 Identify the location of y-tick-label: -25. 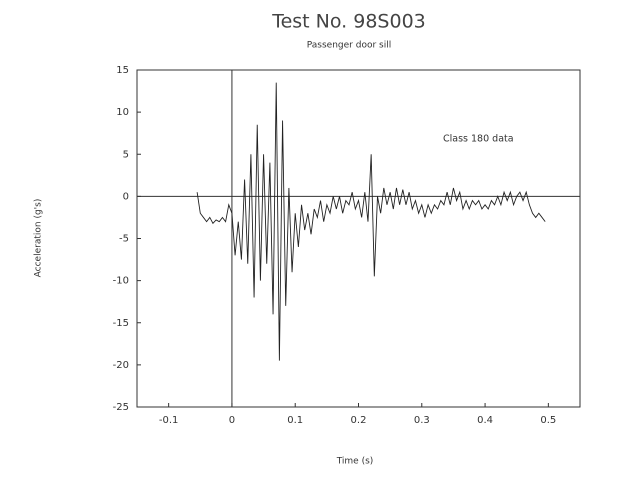
(121, 407).